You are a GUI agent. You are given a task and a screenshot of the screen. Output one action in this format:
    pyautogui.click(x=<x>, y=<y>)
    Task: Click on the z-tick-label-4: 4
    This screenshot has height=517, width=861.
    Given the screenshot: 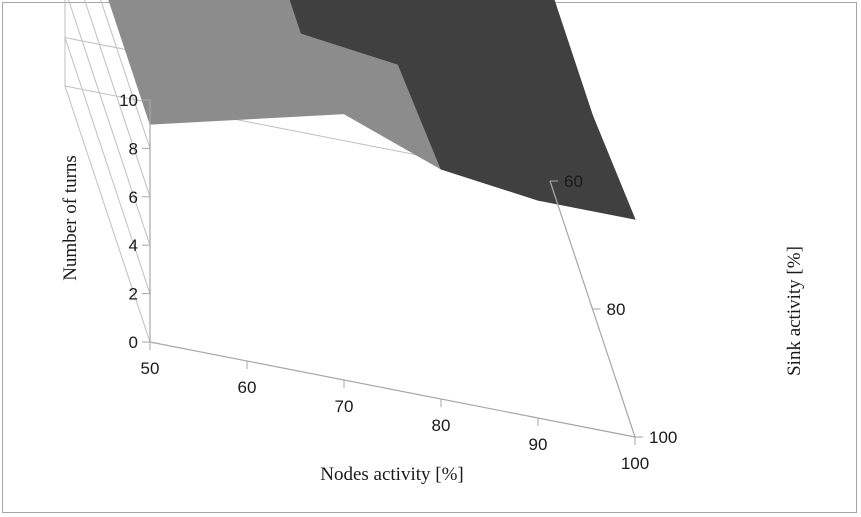 What is the action you would take?
    pyautogui.click(x=133, y=245)
    